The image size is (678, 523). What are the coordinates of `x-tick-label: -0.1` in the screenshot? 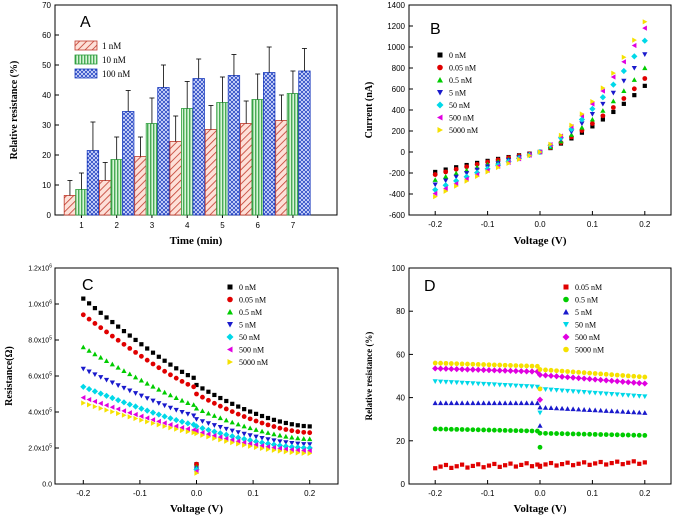 It's located at (140, 493).